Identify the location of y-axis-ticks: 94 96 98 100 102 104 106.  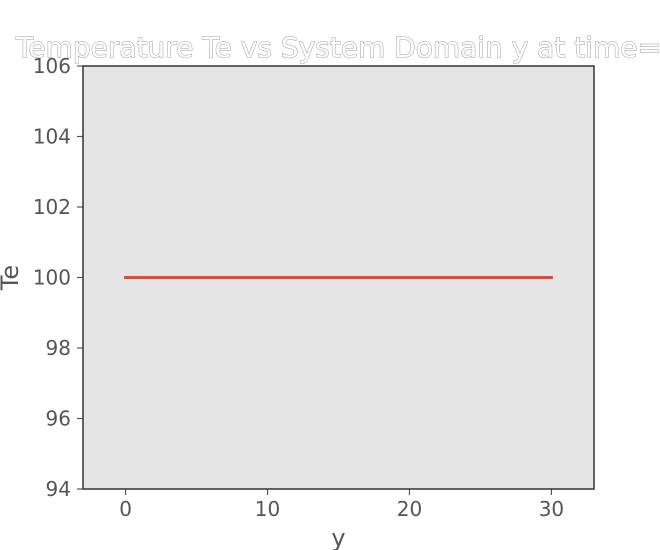
(58, 277).